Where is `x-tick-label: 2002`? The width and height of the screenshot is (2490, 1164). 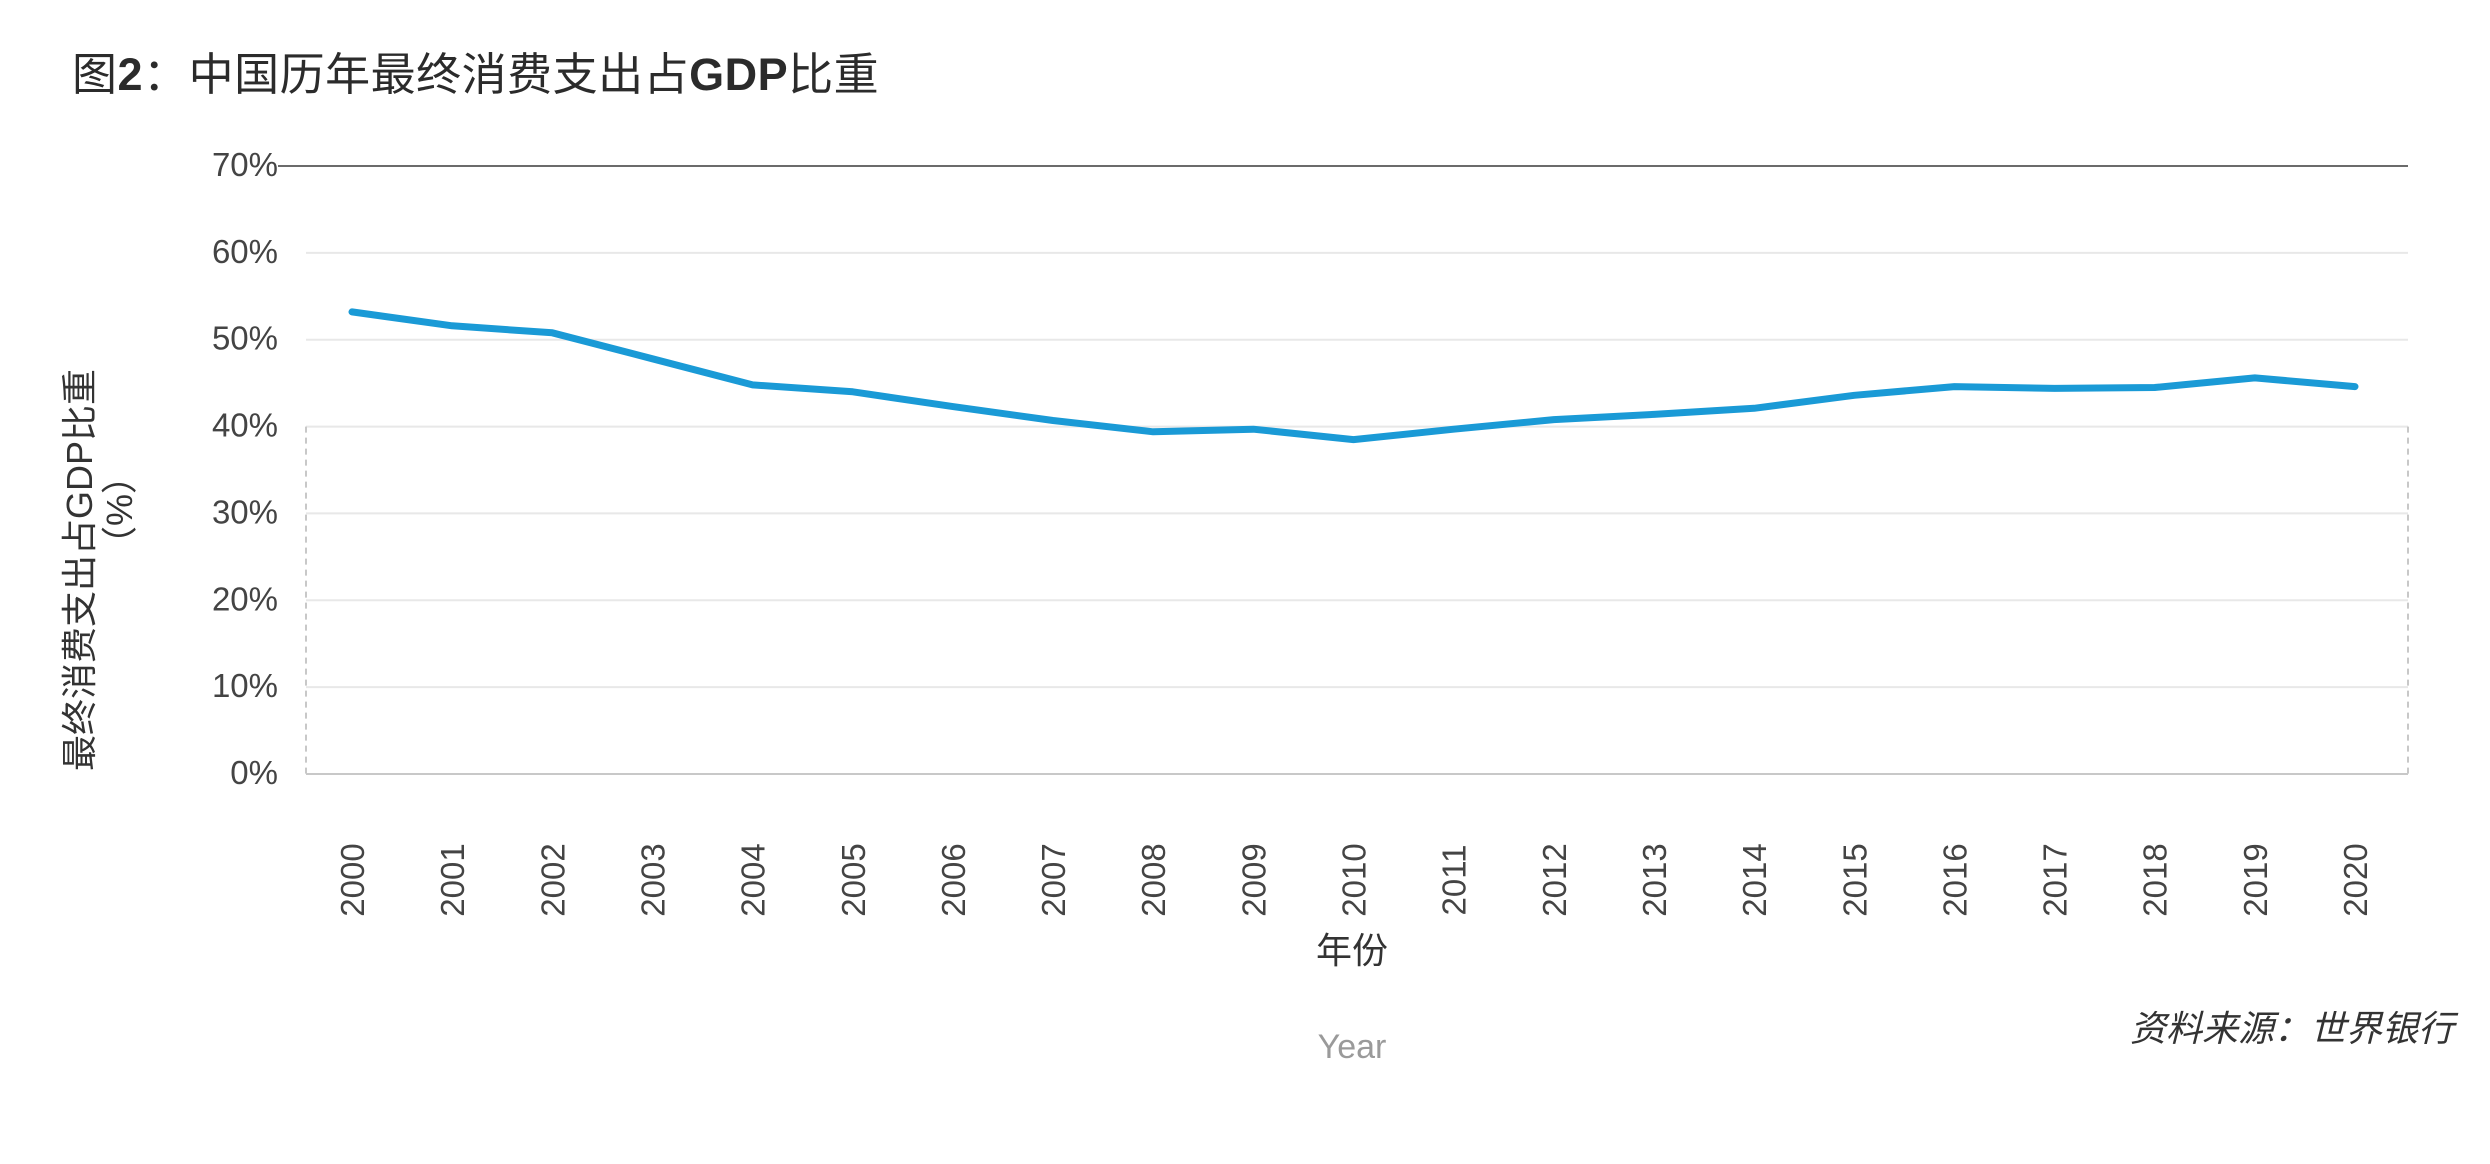
x-tick-label: 2002 is located at coordinates (552, 879).